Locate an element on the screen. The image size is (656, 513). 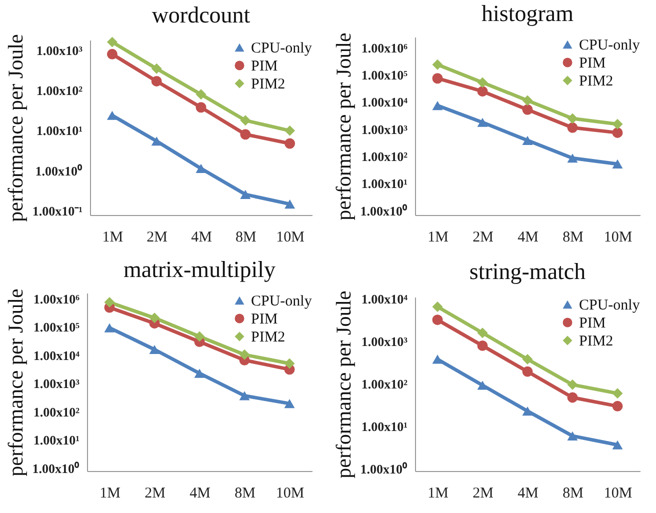
chart-title: histogram is located at coordinates (528, 13).